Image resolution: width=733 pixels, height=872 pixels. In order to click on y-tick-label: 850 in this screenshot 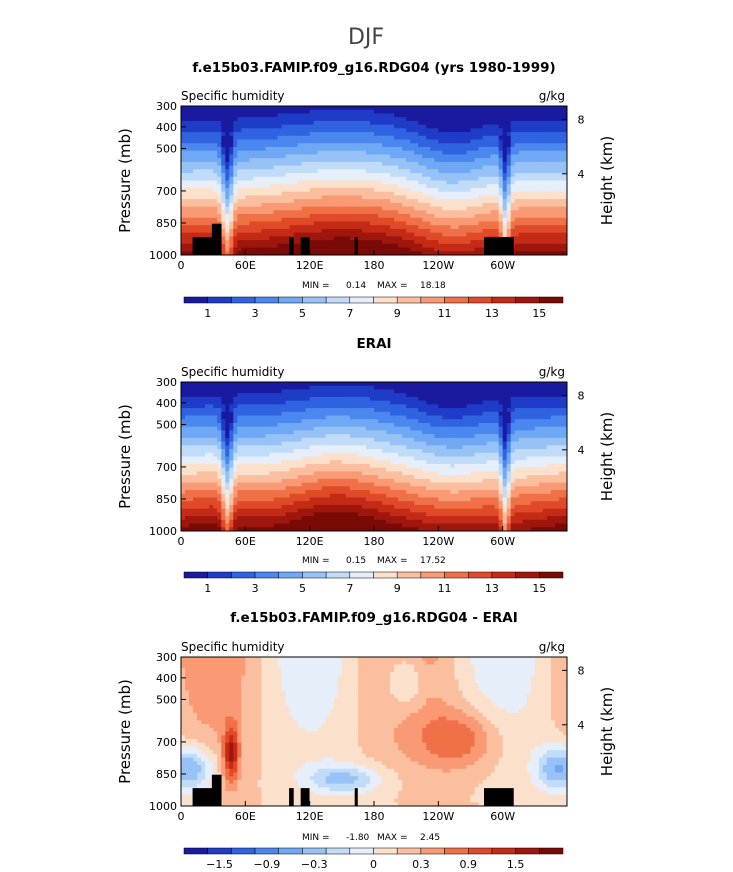, I will do `click(166, 223)`.